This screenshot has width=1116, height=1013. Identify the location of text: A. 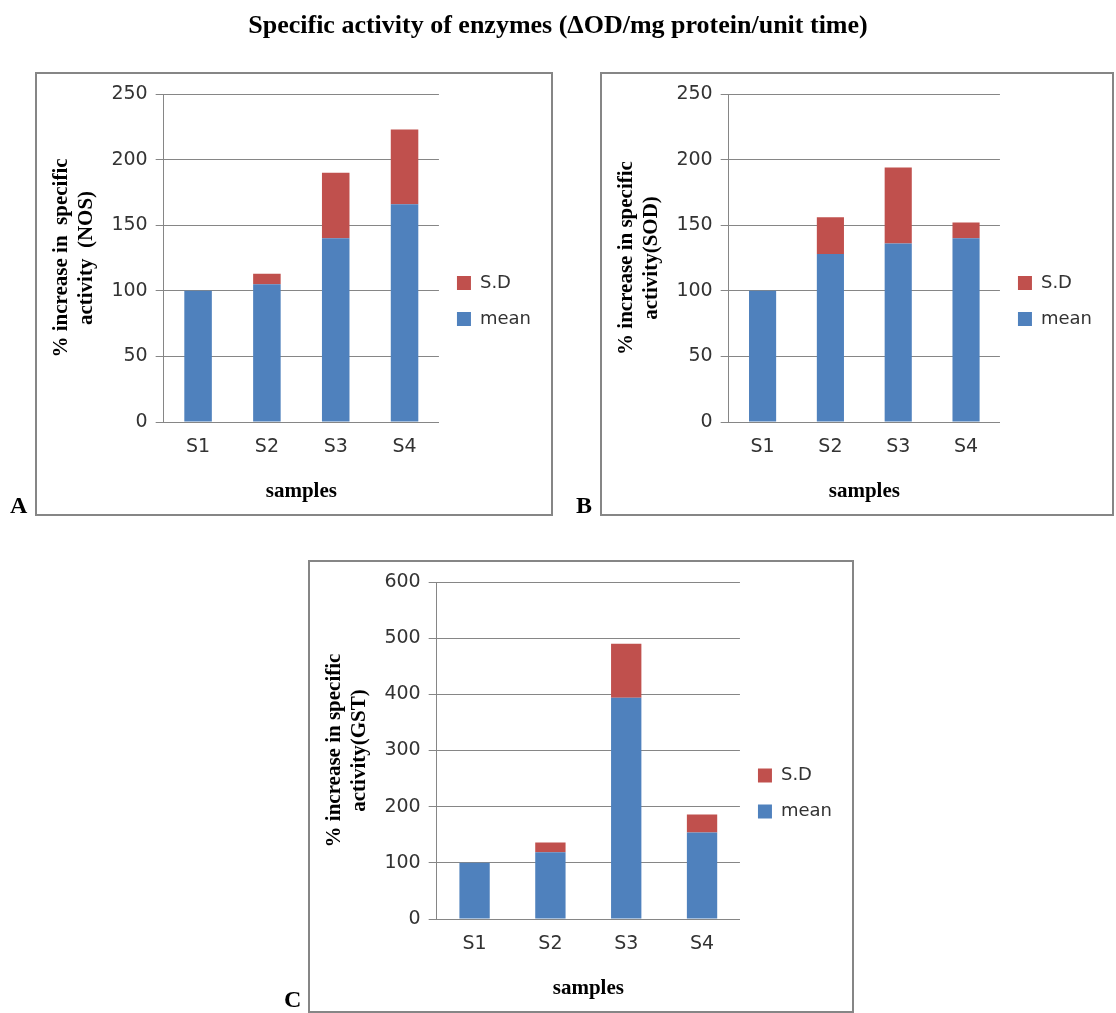
(19, 505).